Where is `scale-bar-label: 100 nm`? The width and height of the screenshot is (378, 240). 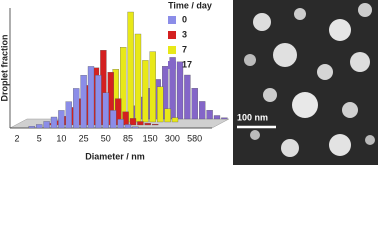
scale-bar-label: 100 nm is located at coordinates (252, 117).